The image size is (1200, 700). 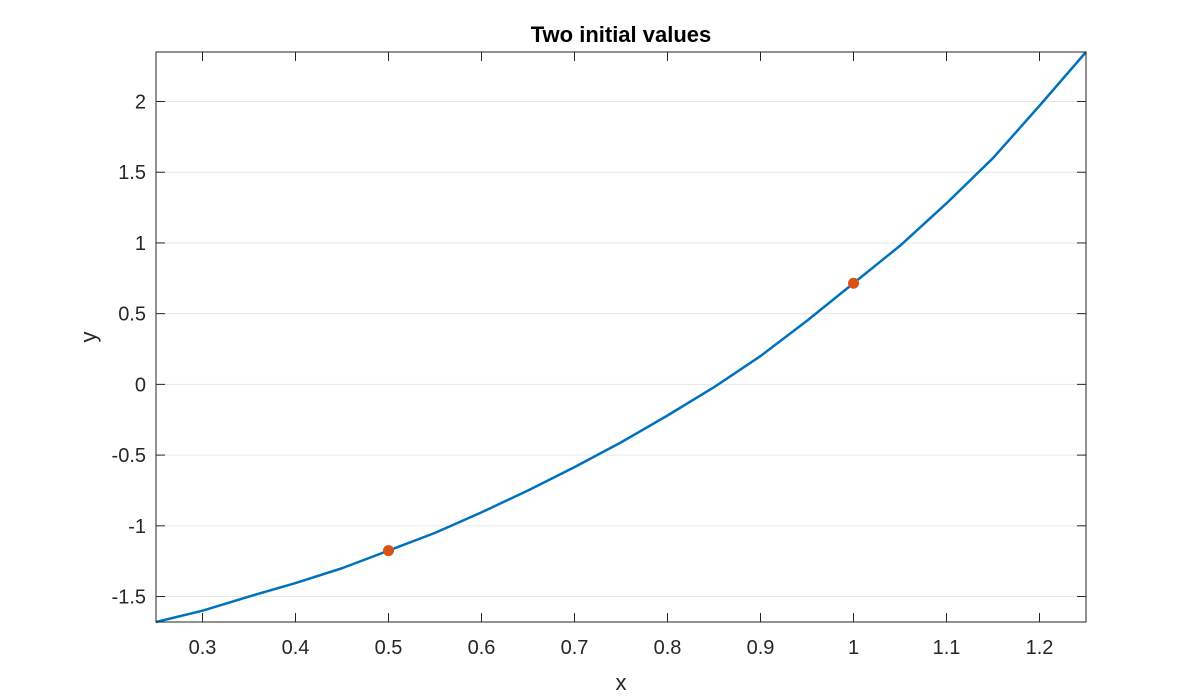 I want to click on y-tick-label: -1.5, so click(x=129, y=598).